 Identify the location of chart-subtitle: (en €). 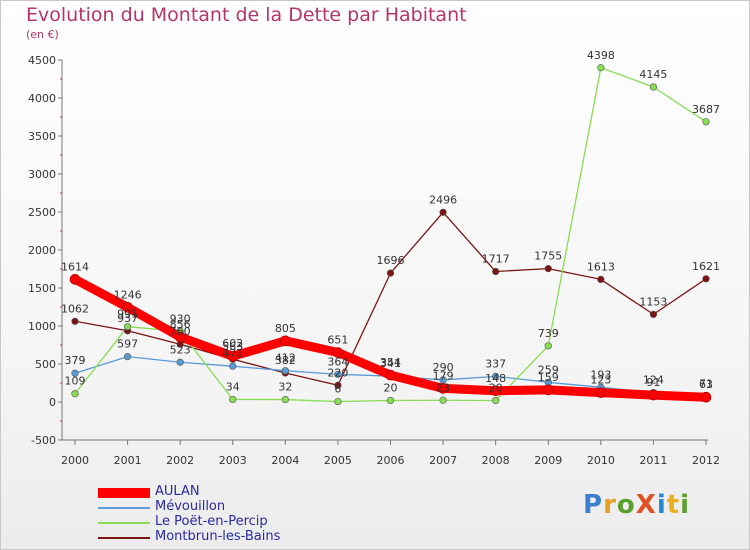
(42, 34).